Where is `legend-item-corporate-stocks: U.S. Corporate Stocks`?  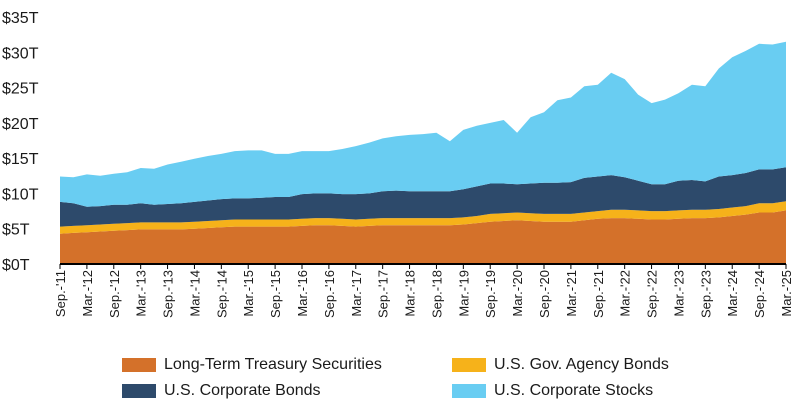 legend-item-corporate-stocks: U.S. Corporate Stocks is located at coordinates (552, 391).